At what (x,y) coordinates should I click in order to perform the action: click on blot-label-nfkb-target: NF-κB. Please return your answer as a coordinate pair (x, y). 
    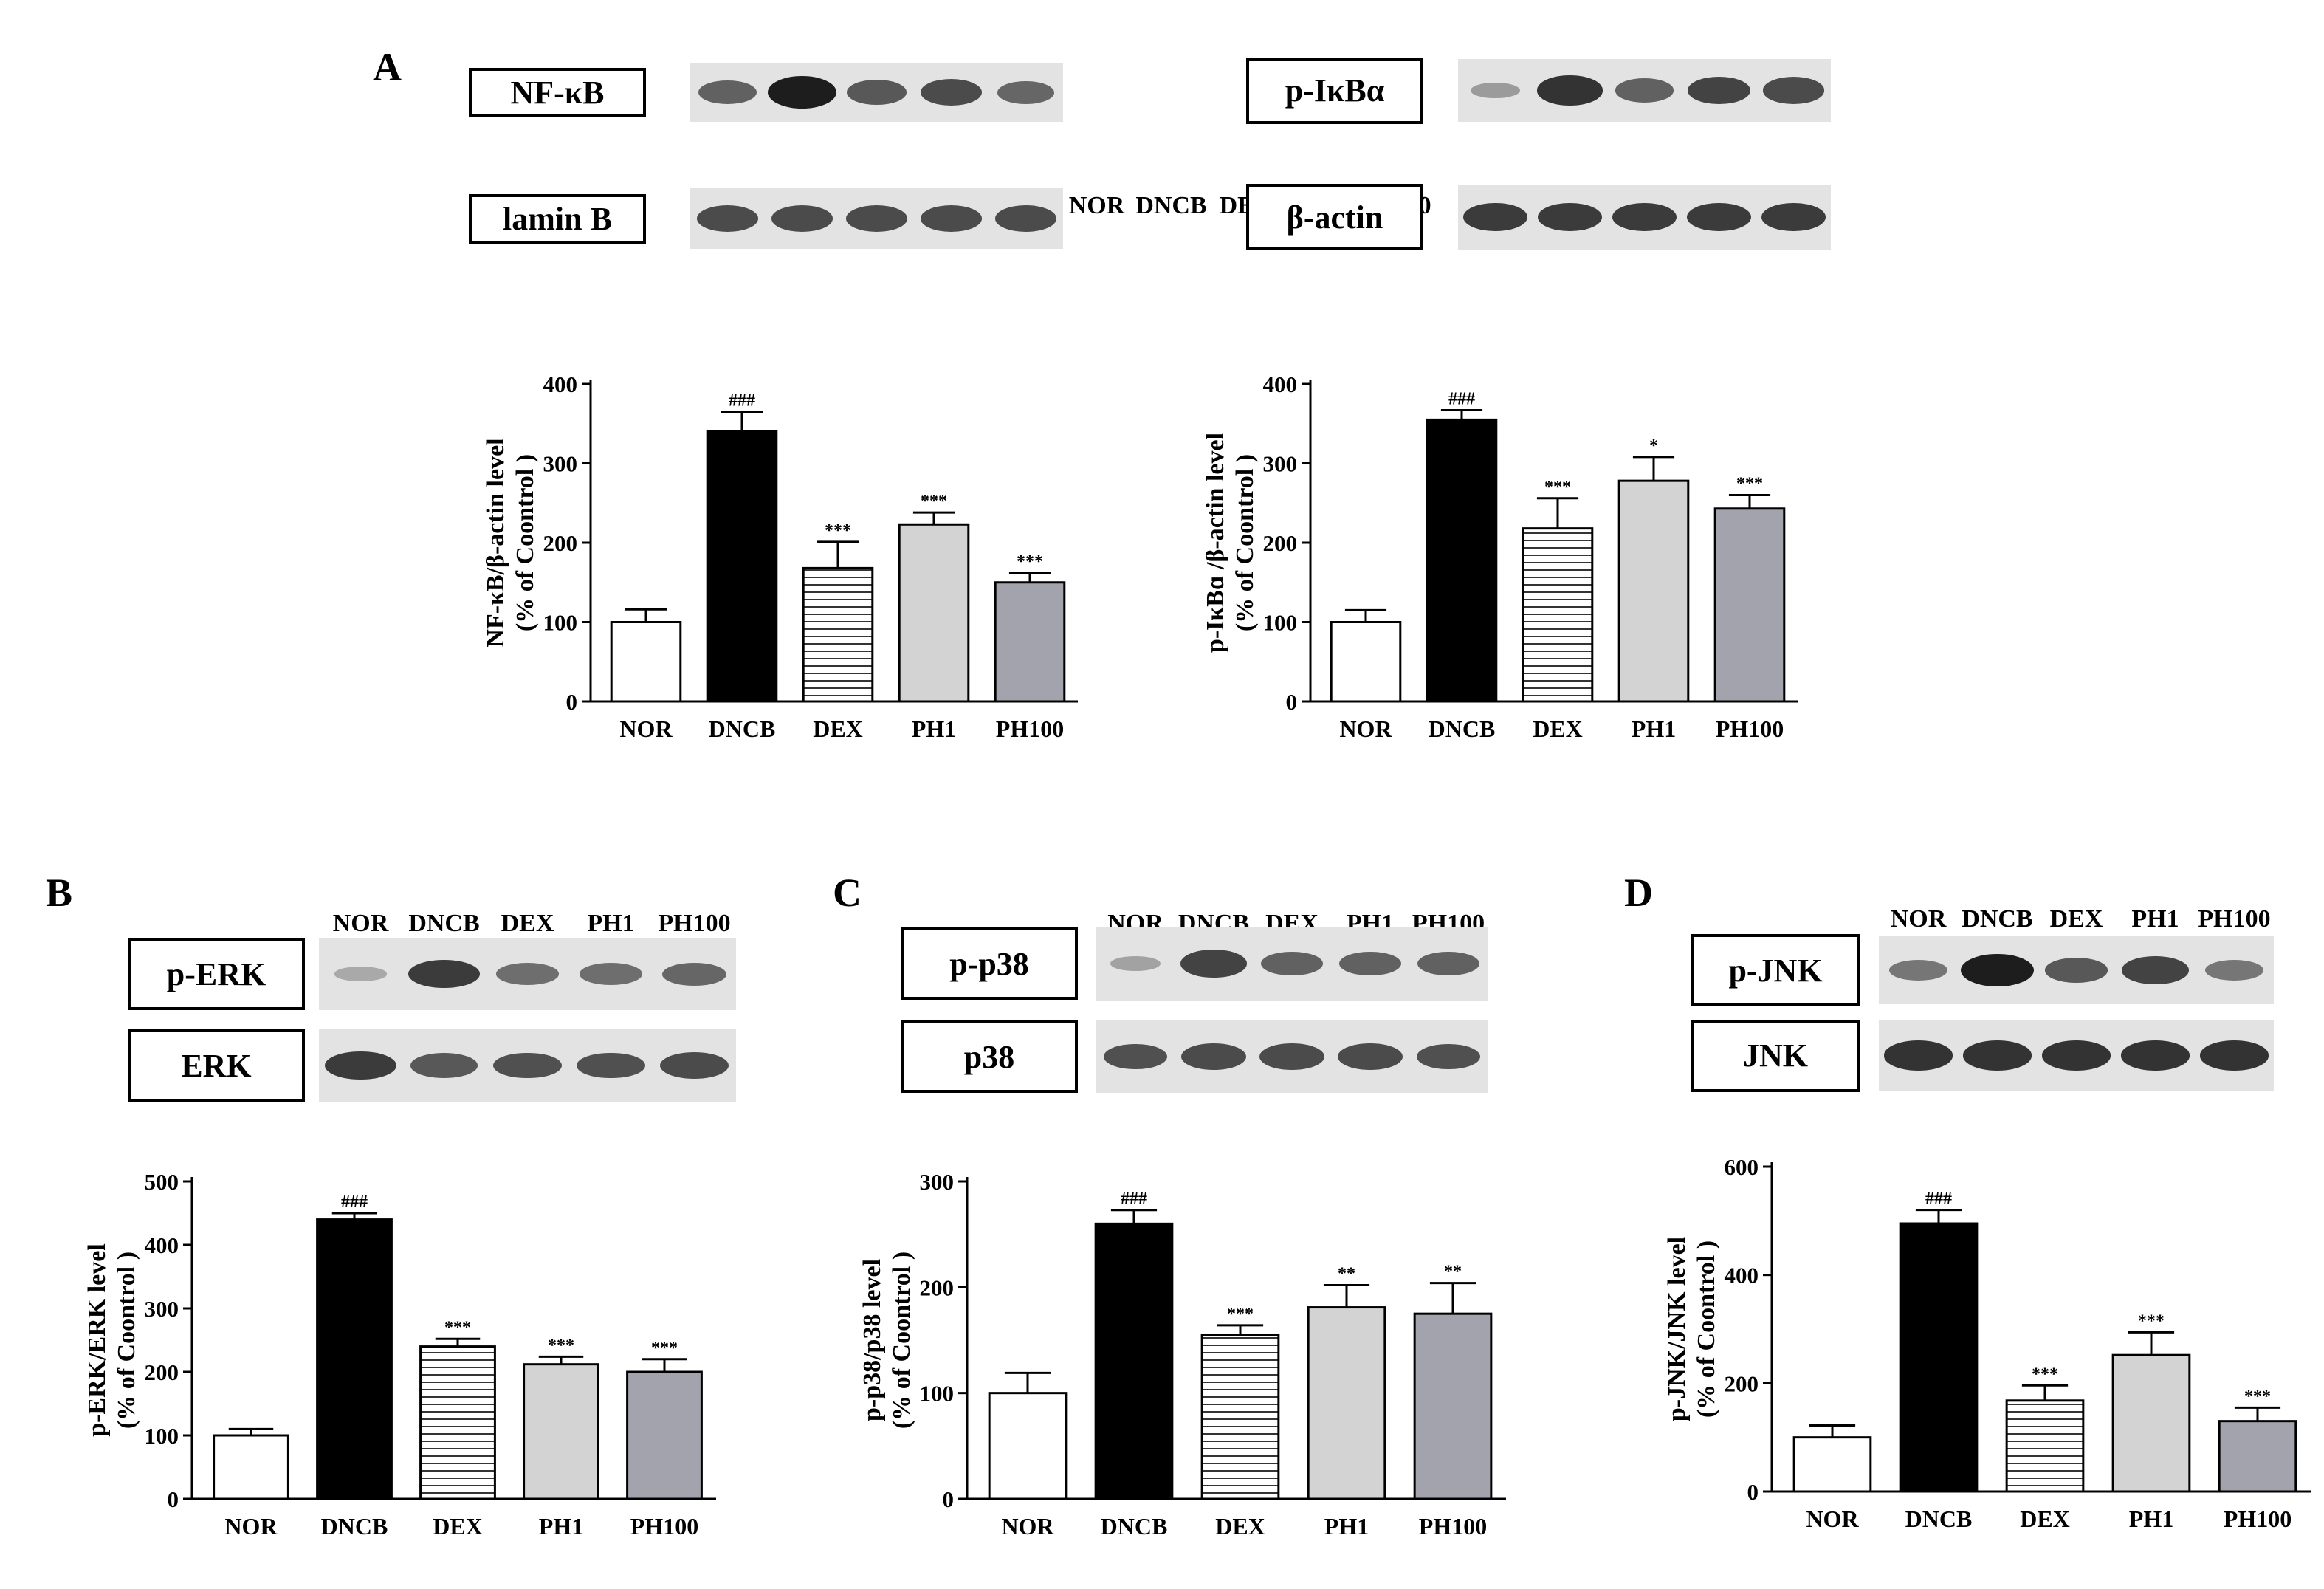
    Looking at the image, I should click on (557, 92).